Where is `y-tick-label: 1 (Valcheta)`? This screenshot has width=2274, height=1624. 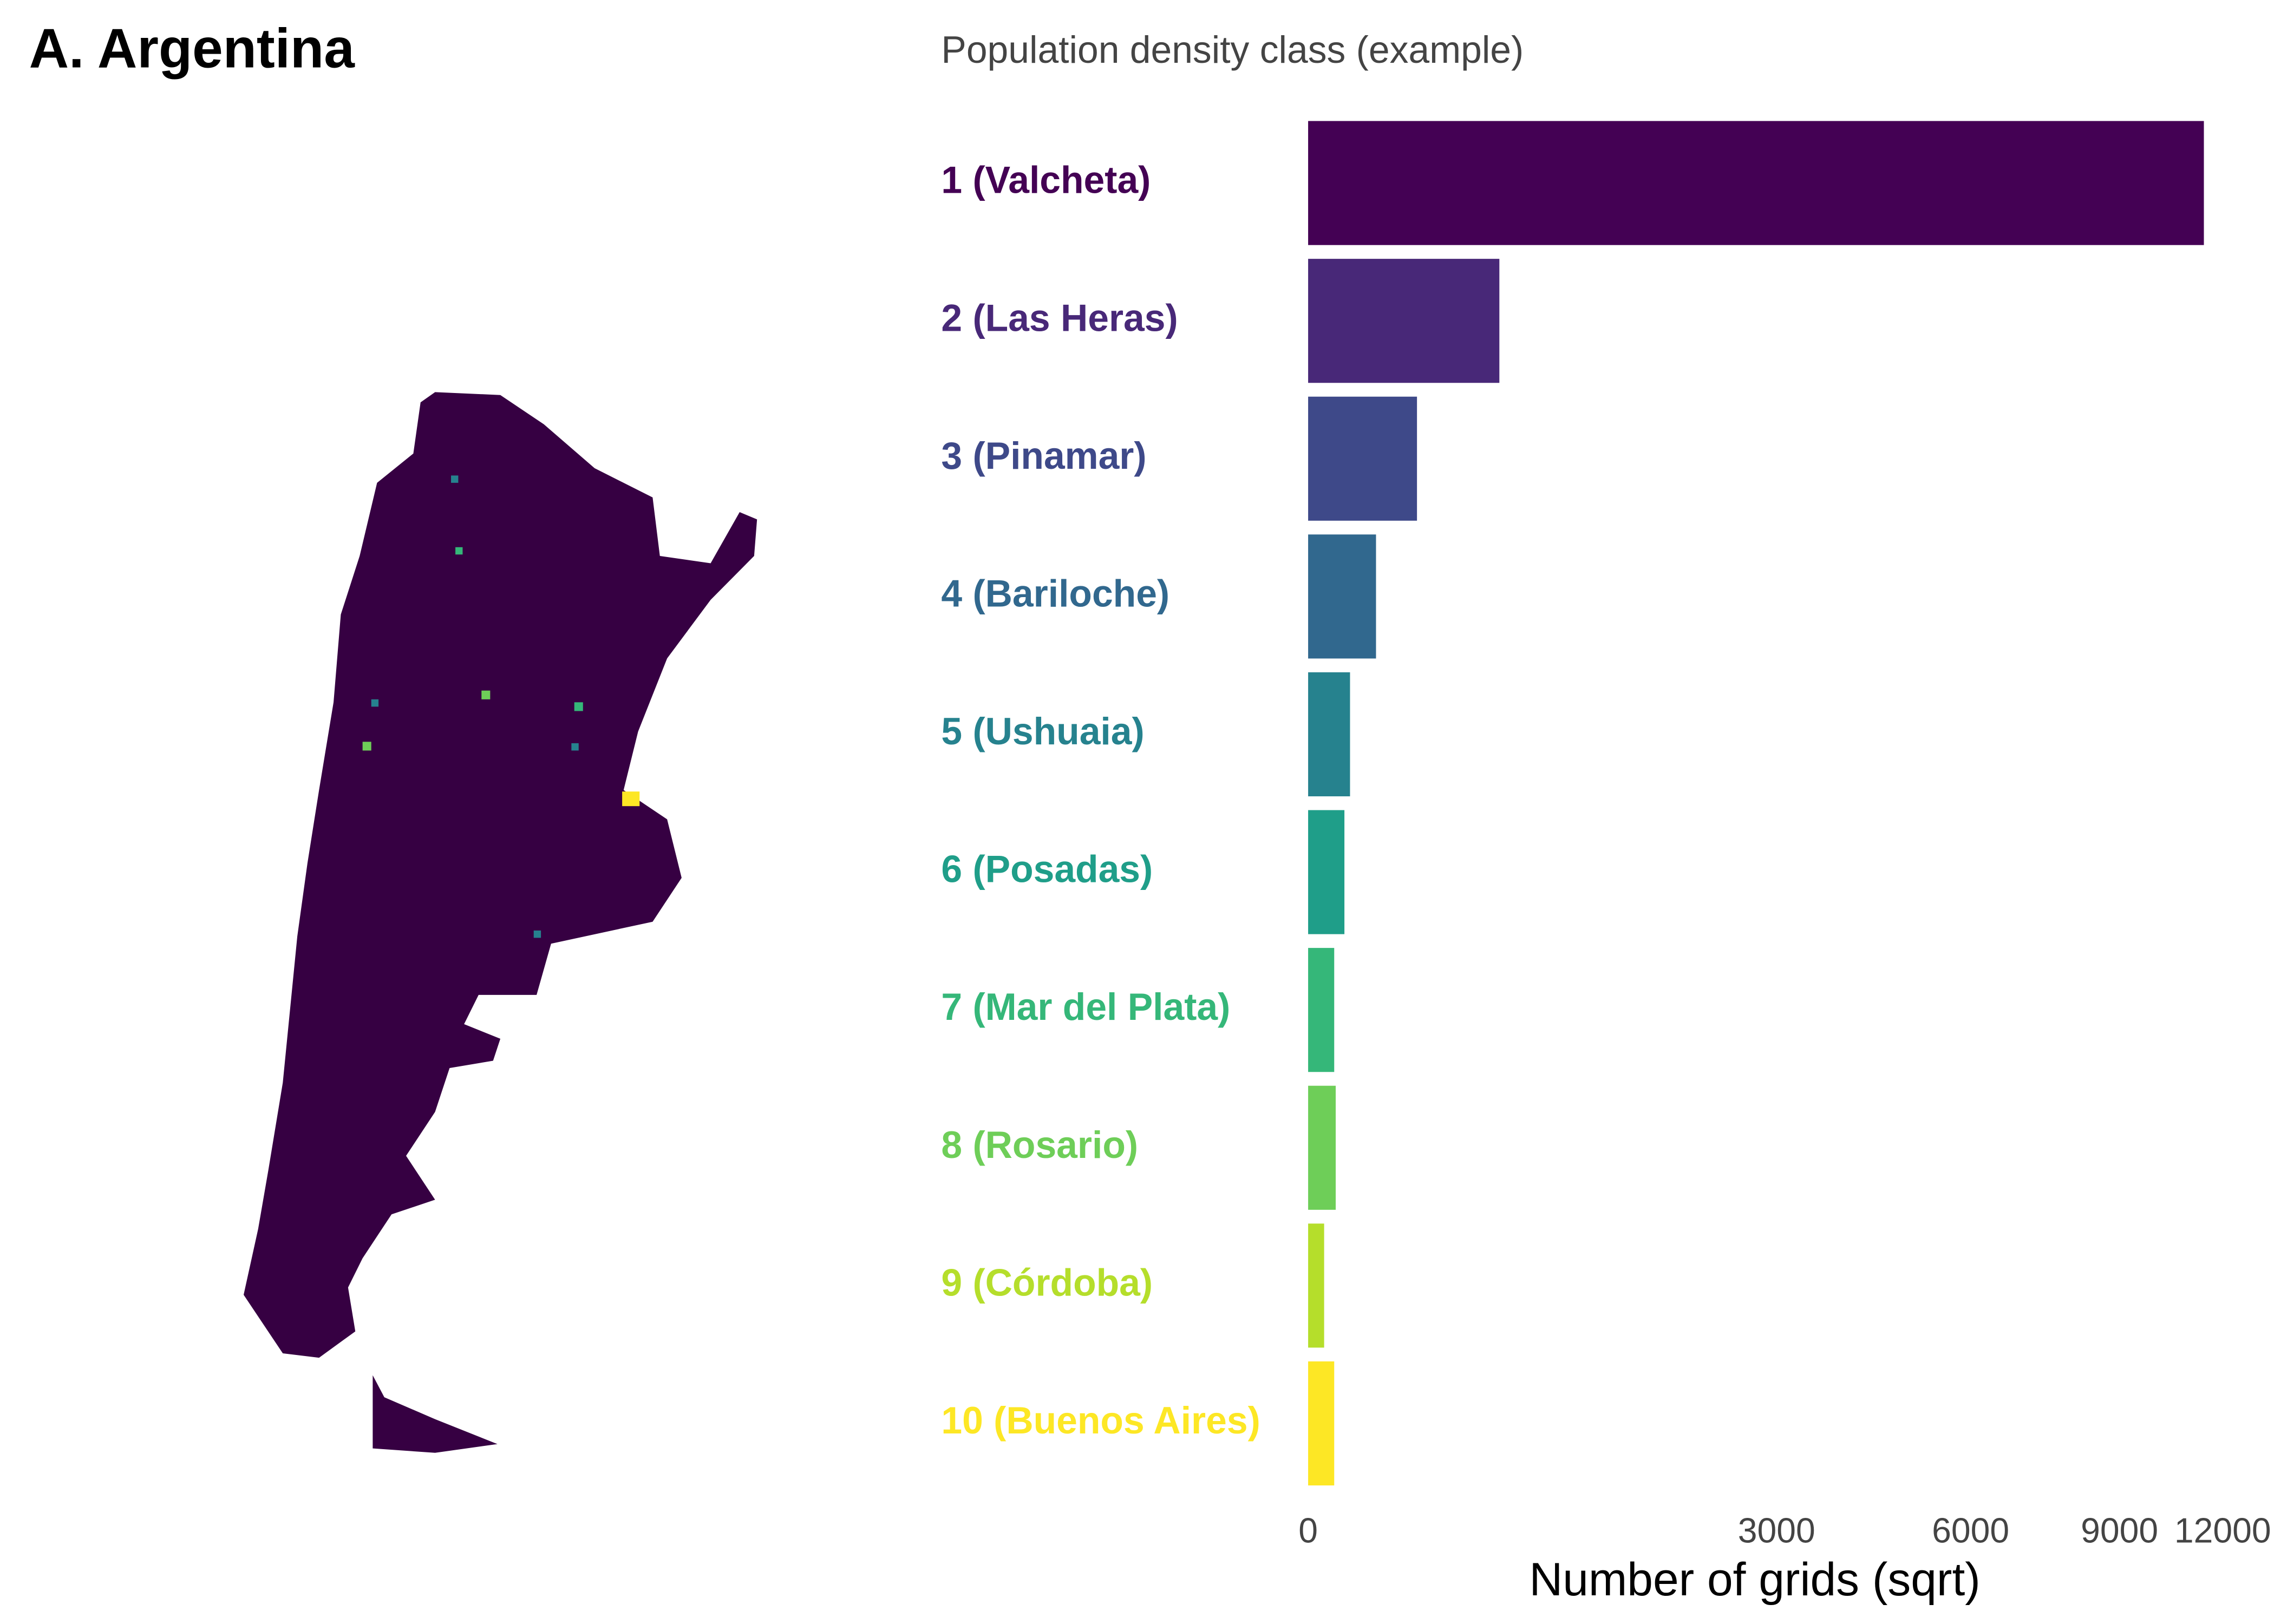
y-tick-label: 1 (Valcheta) is located at coordinates (1046, 180).